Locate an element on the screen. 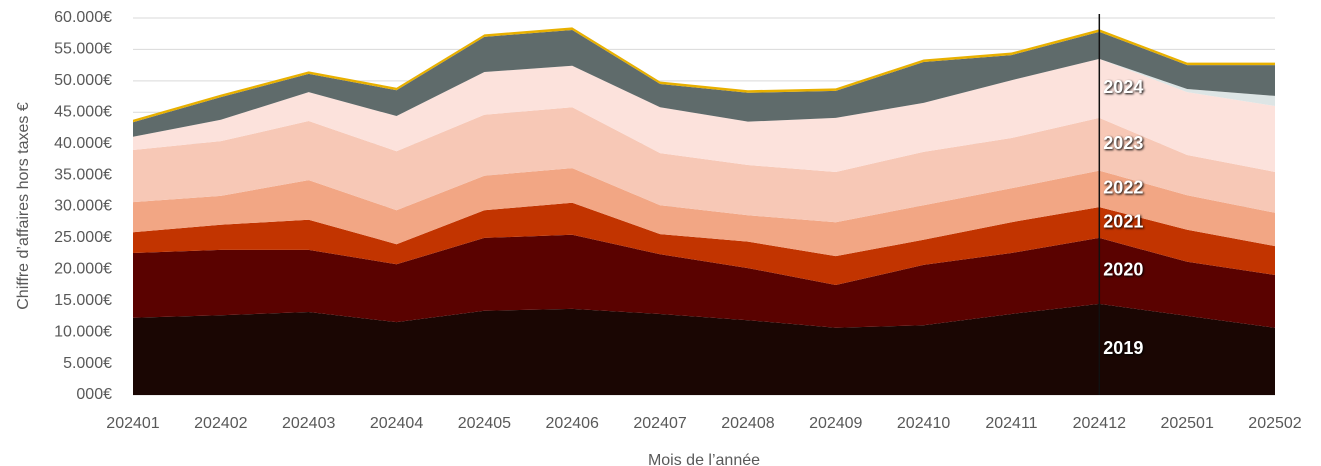  y-tick-label: 50.000€ is located at coordinates (83, 80).